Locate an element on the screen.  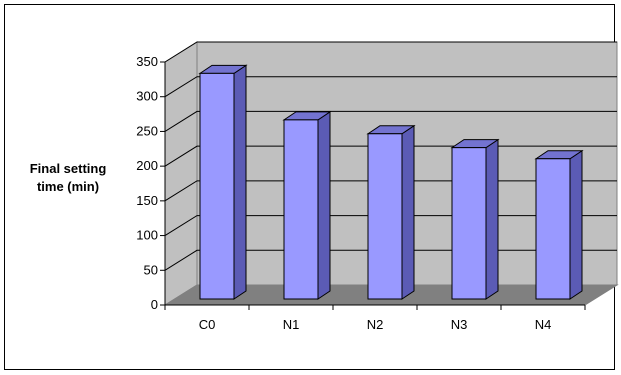
bar-side-c0 is located at coordinates (240, 182).